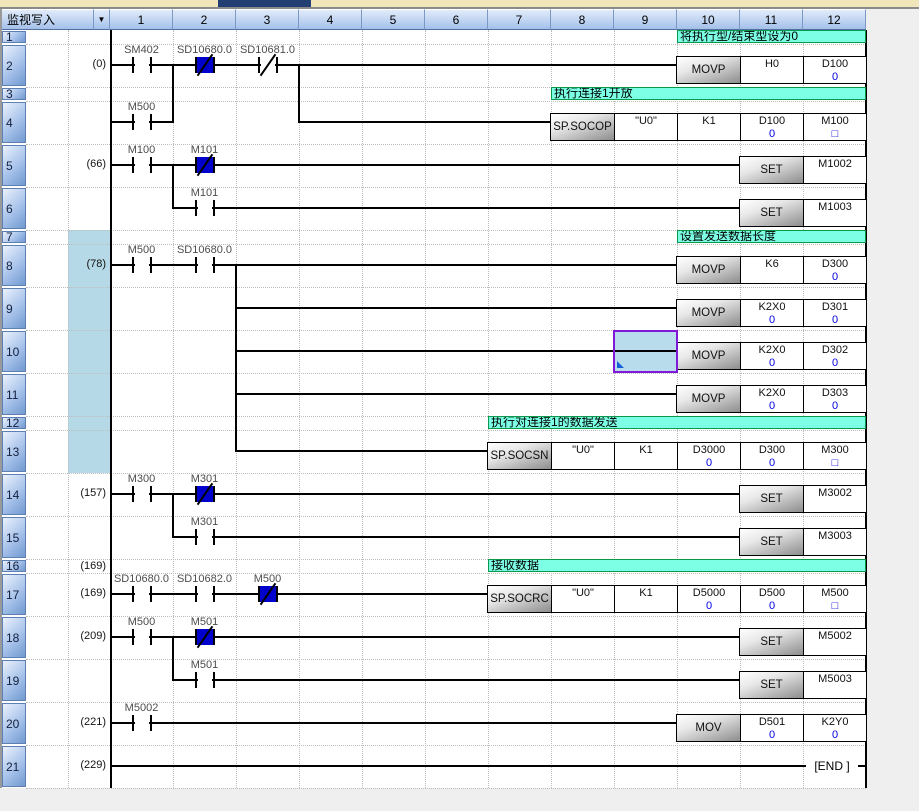  I want to click on row-header: 21, so click(14, 766).